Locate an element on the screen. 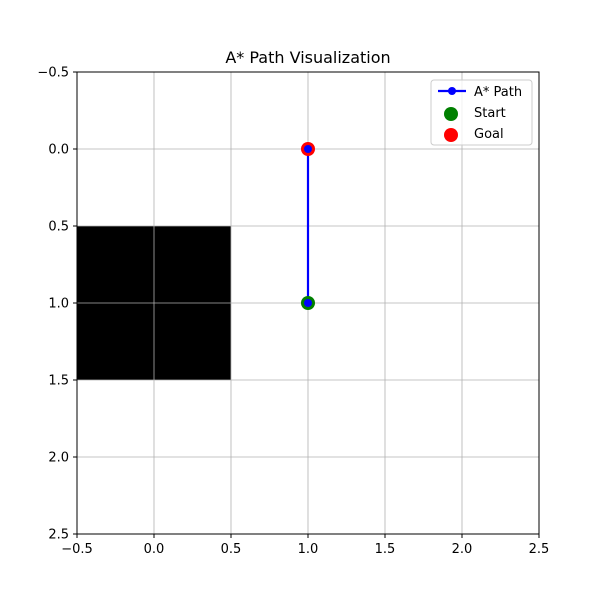 This screenshot has height=604, width=600. chart-title: A* Path Visualization is located at coordinates (307, 57).